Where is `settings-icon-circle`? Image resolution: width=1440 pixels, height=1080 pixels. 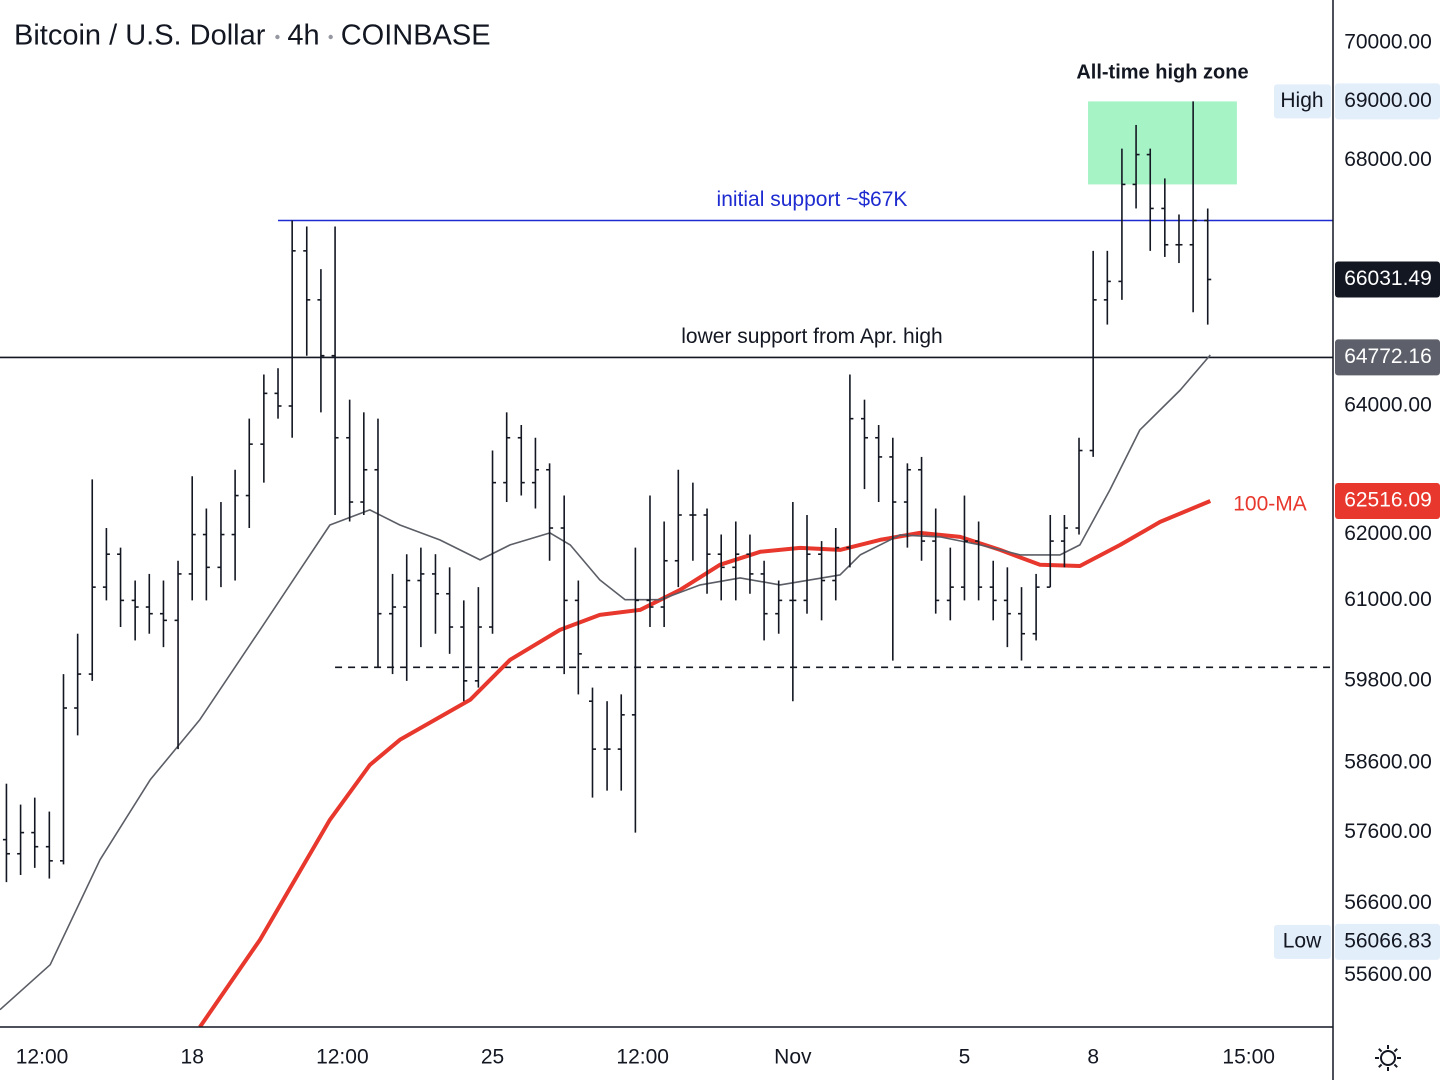 settings-icon-circle is located at coordinates (1388, 1058).